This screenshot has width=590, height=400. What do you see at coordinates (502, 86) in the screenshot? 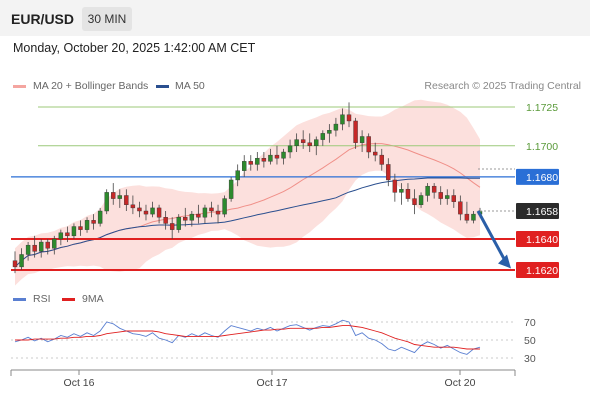
I see `credit-text: Research © 2025 Trading Central` at bounding box center [502, 86].